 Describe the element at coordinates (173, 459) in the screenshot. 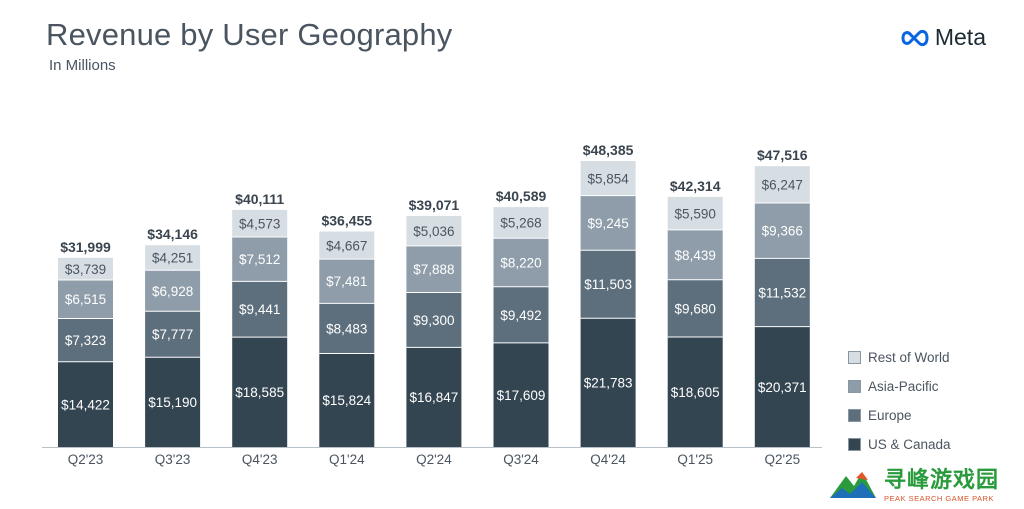

I see `x-tick-label: Q3'23` at that location.